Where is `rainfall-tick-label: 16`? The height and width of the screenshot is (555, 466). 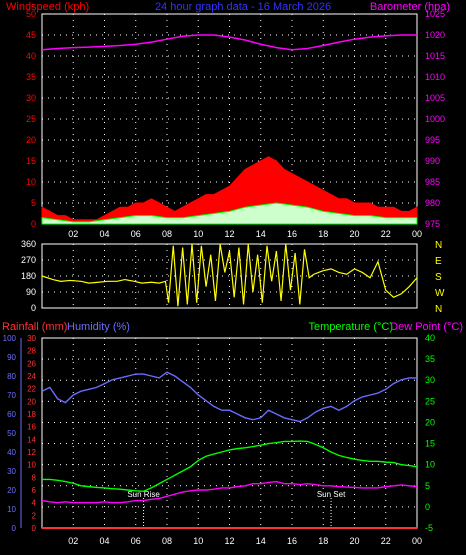 rainfall-tick-label: 16 is located at coordinates (31, 427).